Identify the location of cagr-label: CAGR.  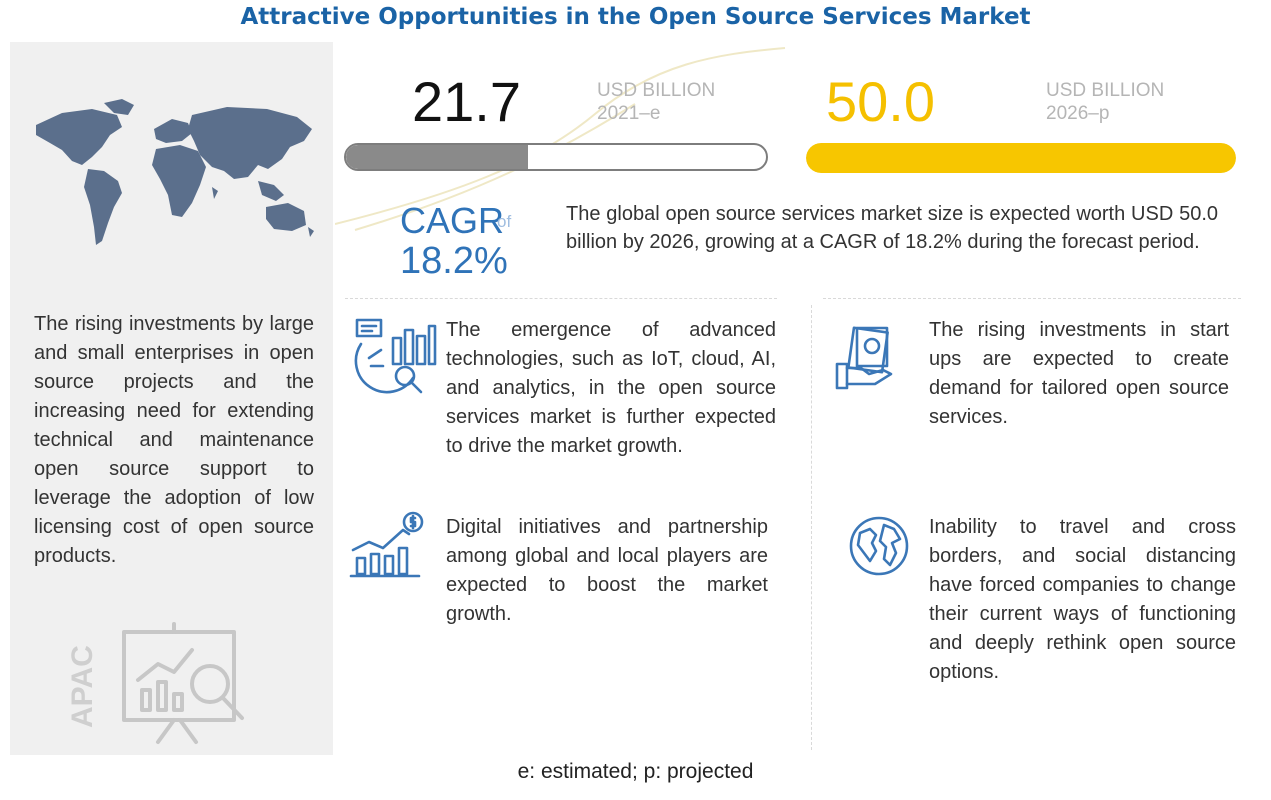
(452, 220).